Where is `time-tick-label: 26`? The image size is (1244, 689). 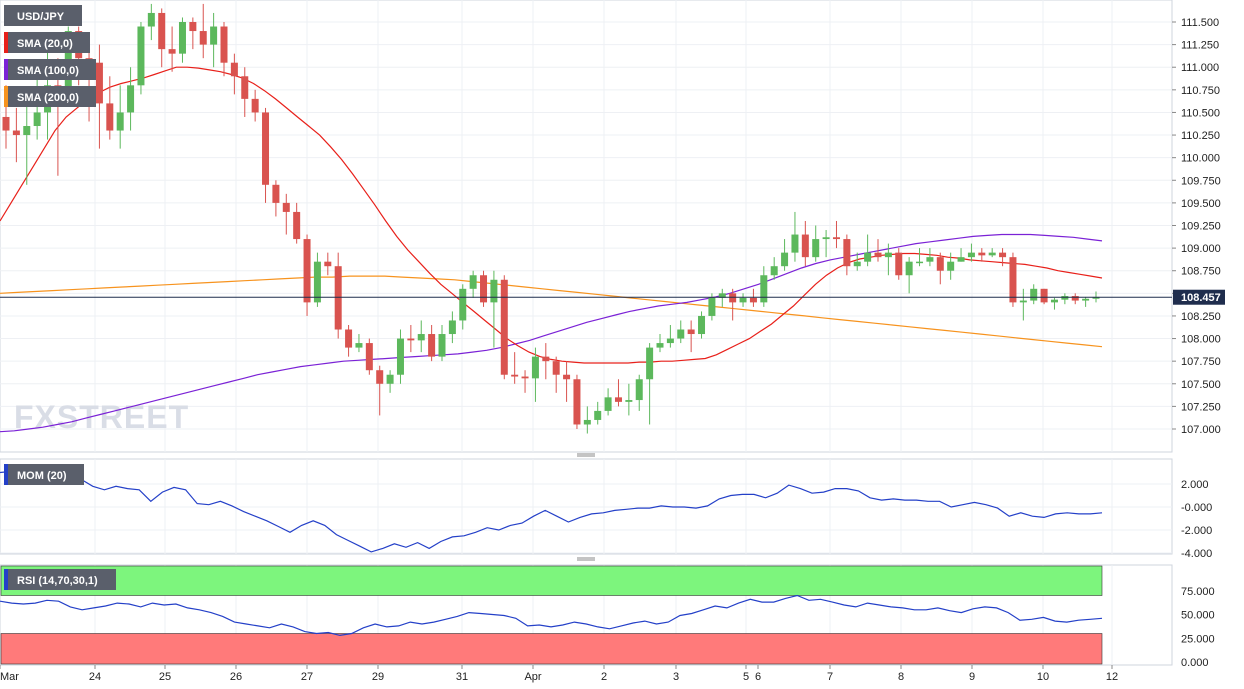 time-tick-label: 26 is located at coordinates (236, 677).